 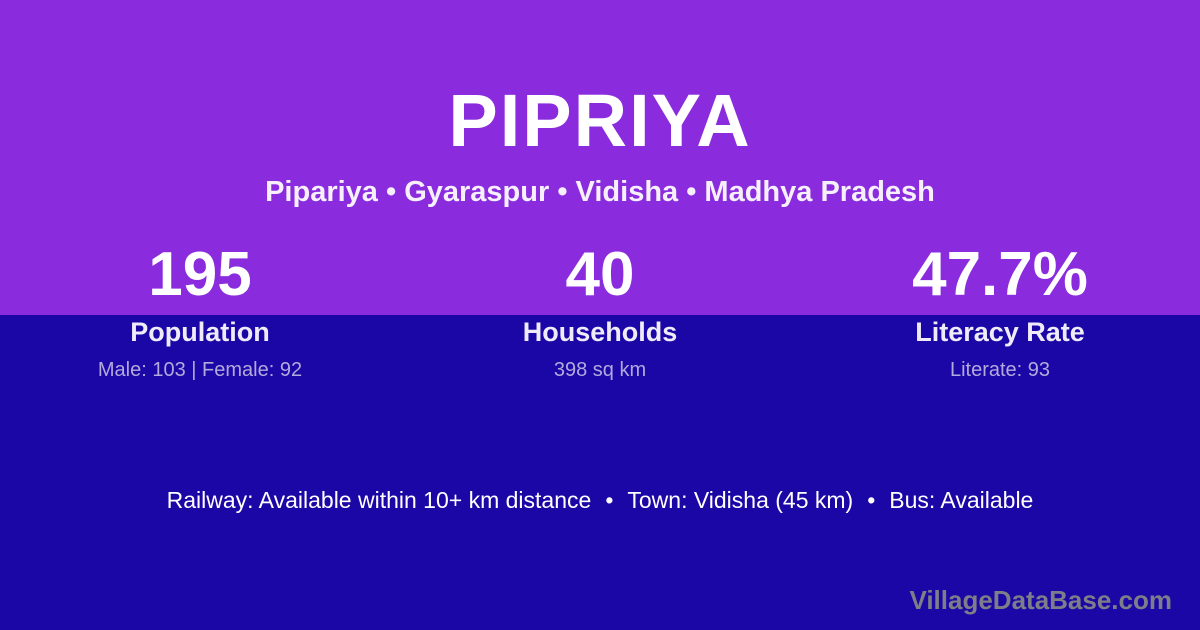 I want to click on households-detail: 398 sq km, so click(x=600, y=370).